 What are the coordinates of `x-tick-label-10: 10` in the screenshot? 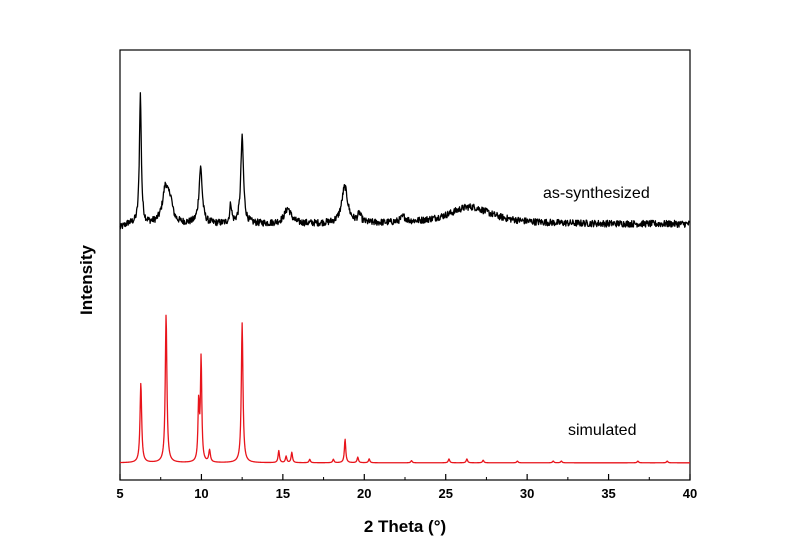 It's located at (201, 493).